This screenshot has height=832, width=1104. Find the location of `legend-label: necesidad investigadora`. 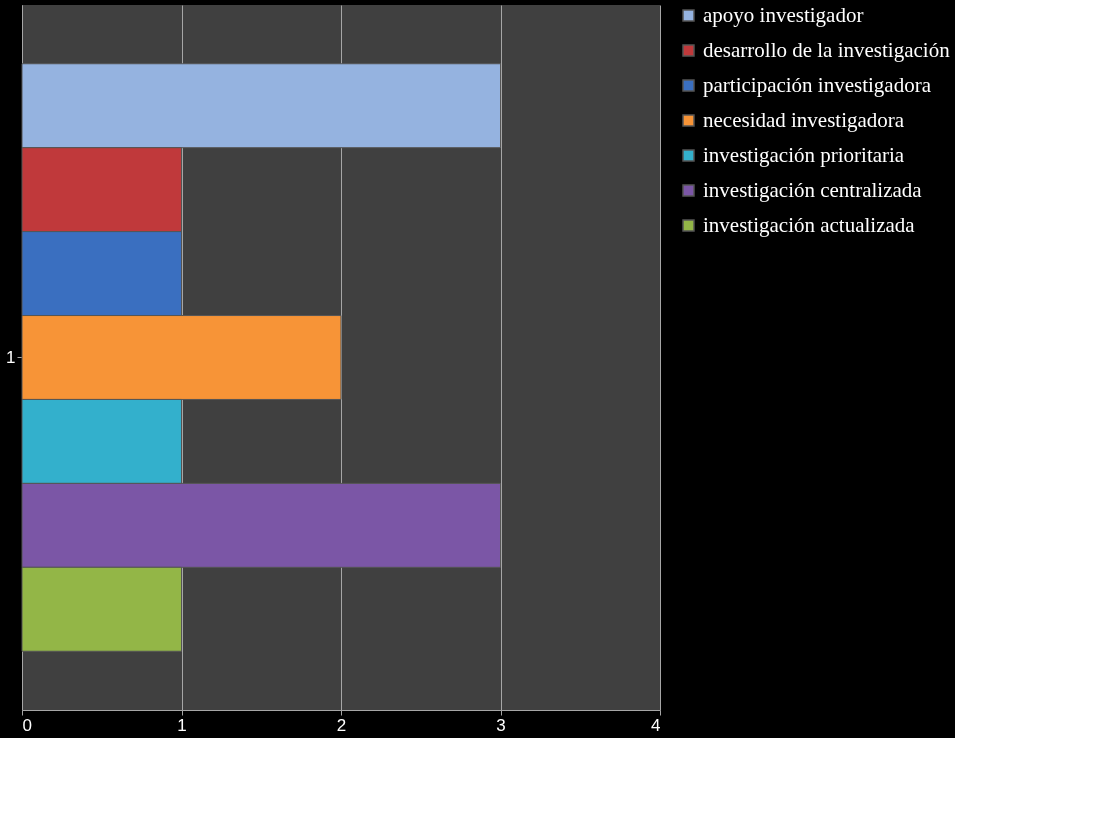

legend-label: necesidad investigadora is located at coordinates (804, 119).